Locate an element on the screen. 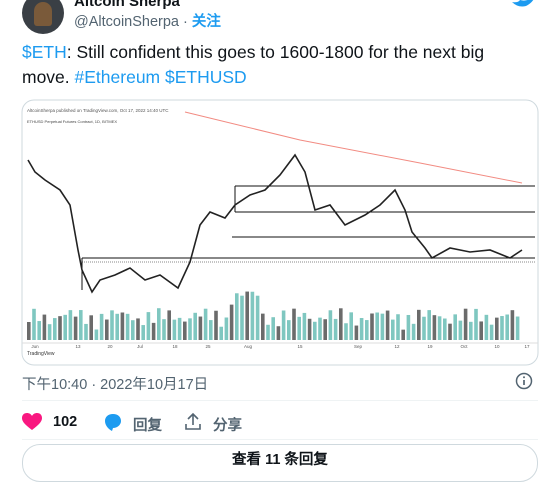 Image resolution: width=552 pixels, height=482 pixels. like-icon is located at coordinates (32, 422).